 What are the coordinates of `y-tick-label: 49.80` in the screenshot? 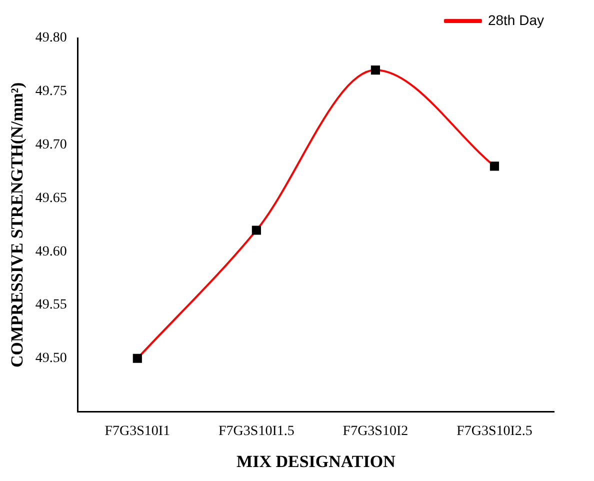 It's located at (51, 38).